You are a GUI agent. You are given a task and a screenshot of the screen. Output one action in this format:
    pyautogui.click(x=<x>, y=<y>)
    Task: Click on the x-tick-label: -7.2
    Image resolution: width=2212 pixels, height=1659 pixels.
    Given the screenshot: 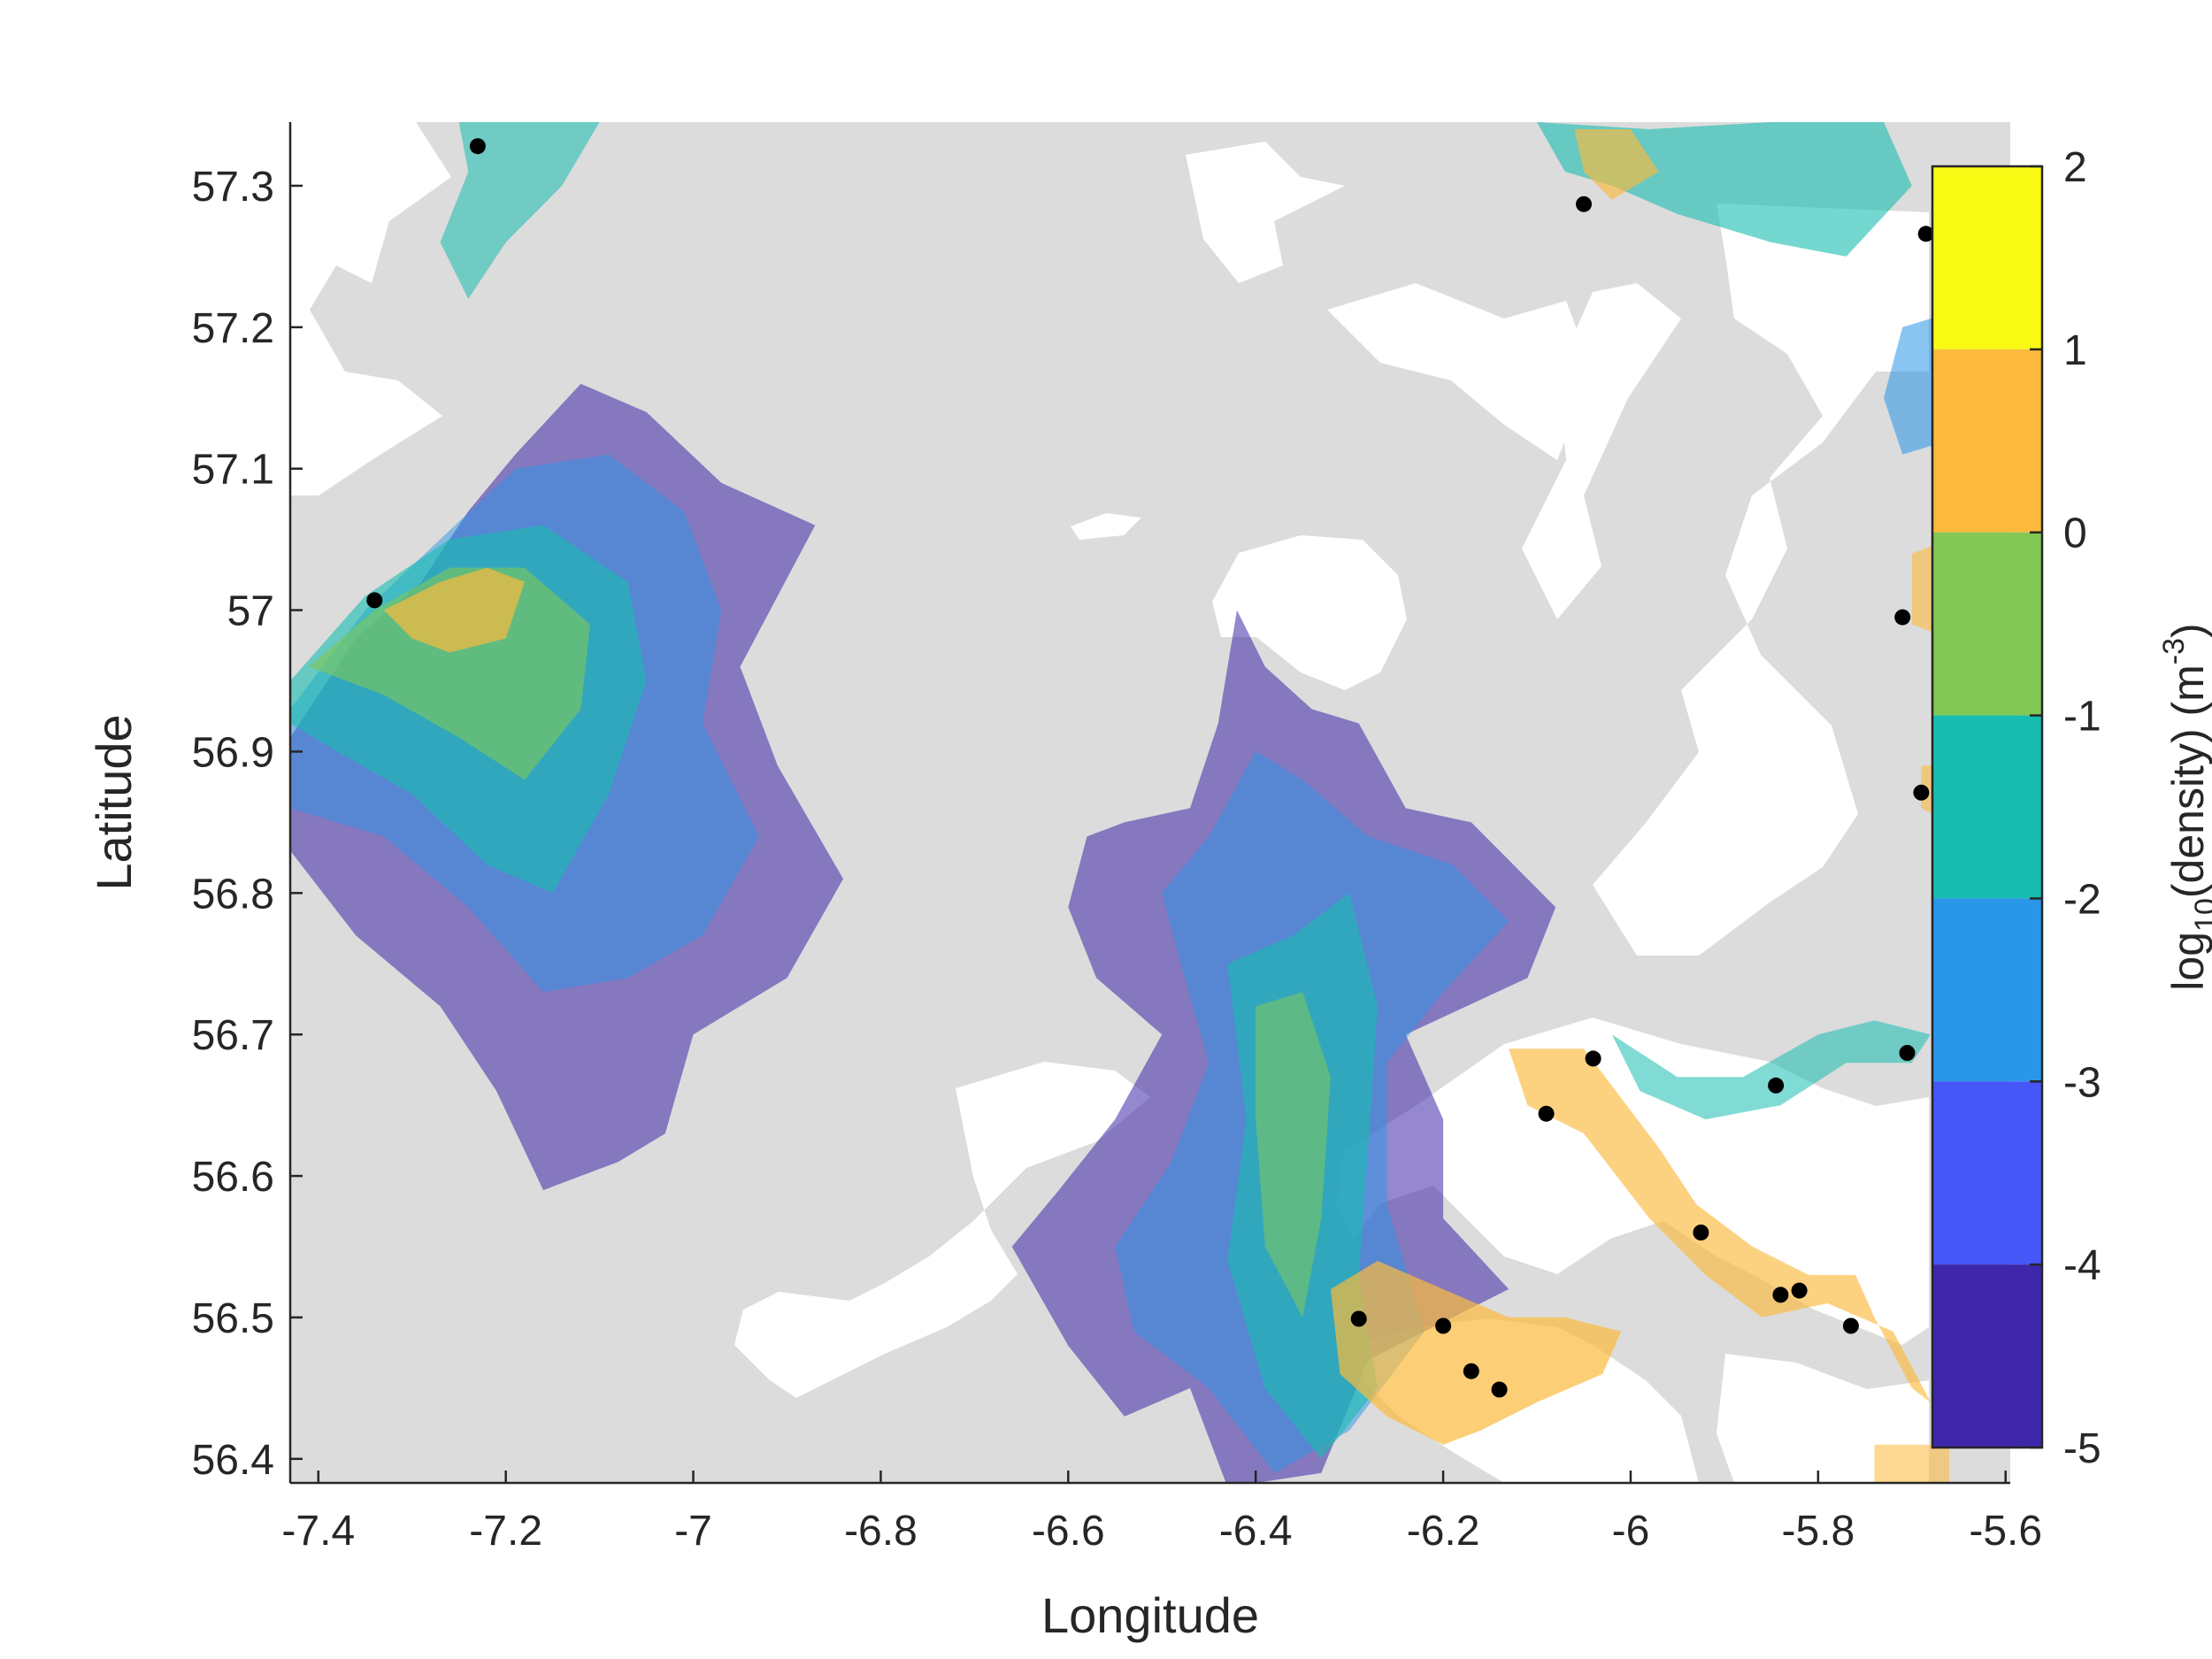 What is the action you would take?
    pyautogui.click(x=505, y=1532)
    